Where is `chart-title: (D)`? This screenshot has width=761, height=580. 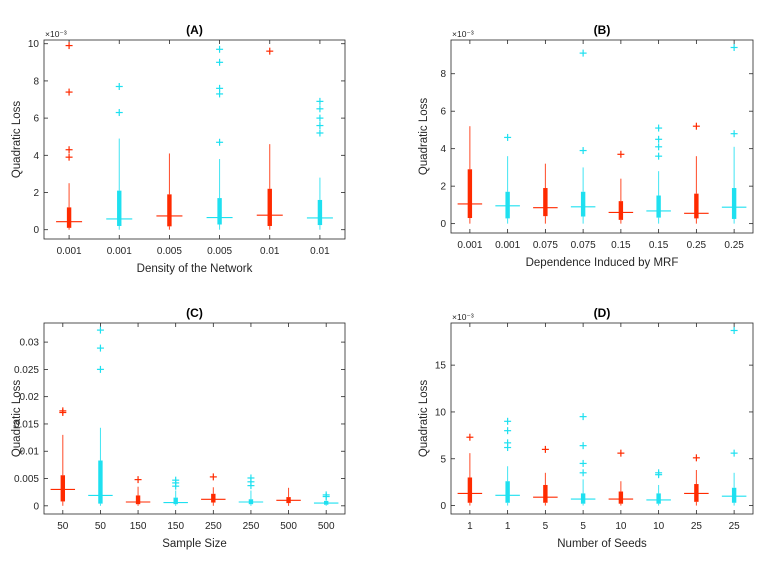 chart-title: (D) is located at coordinates (602, 313).